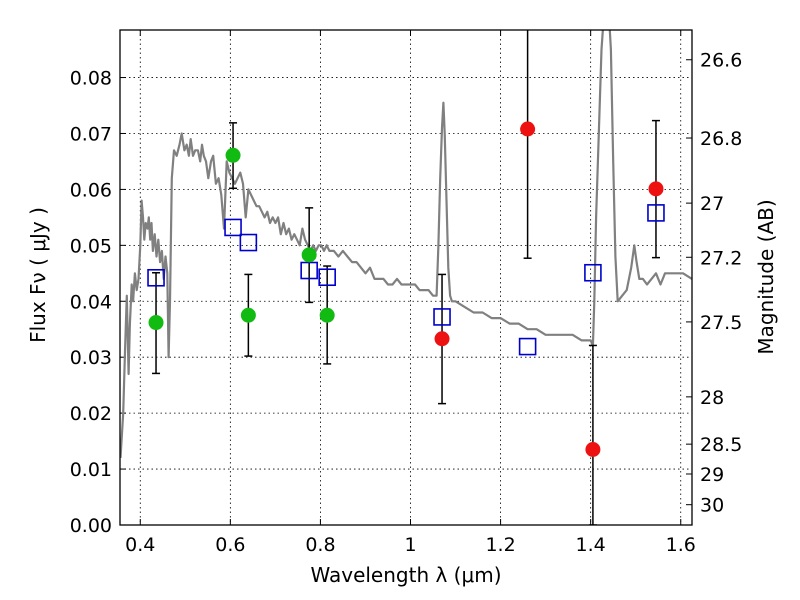  What do you see at coordinates (91, 302) in the screenshot?
I see `y-tick-label: 0.04` at bounding box center [91, 302].